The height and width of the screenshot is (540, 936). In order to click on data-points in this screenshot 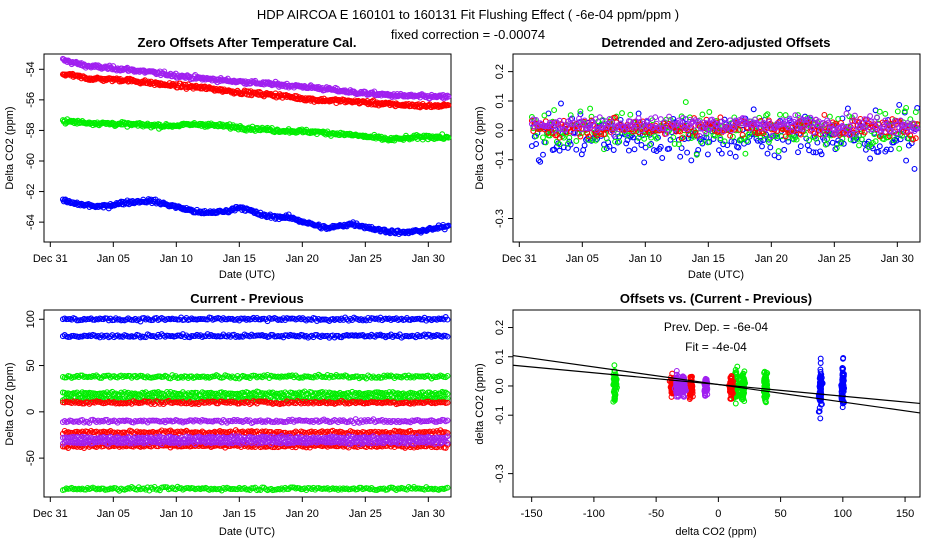, I will do `click(724, 135)`.